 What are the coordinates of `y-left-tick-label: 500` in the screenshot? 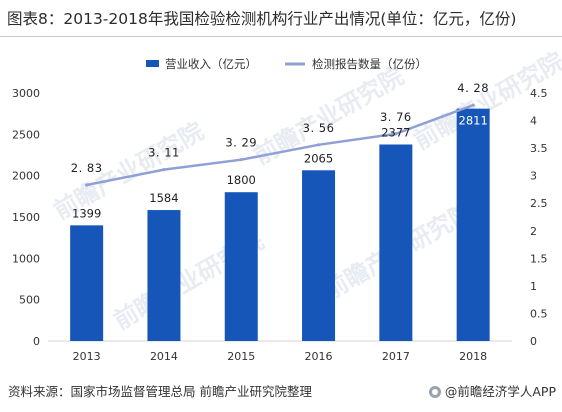 It's located at (29, 300).